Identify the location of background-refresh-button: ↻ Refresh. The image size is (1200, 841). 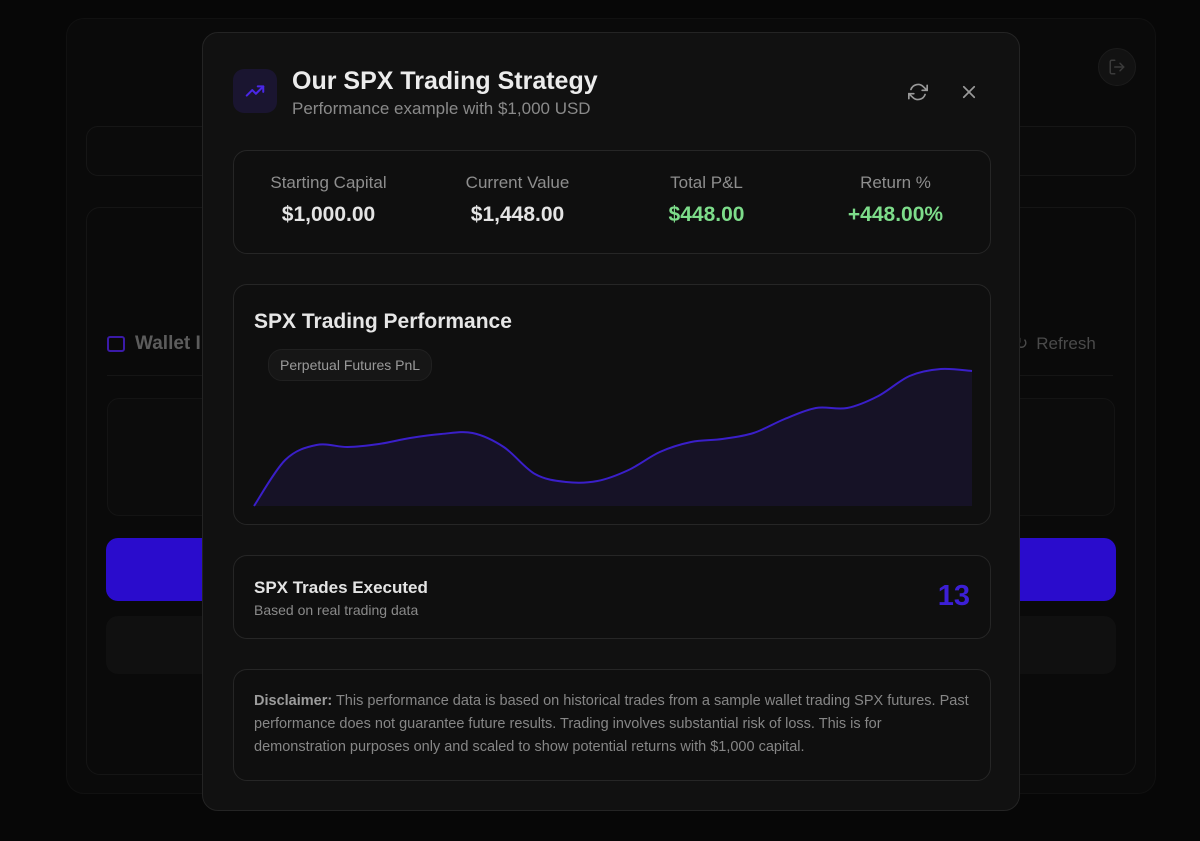
(1055, 344).